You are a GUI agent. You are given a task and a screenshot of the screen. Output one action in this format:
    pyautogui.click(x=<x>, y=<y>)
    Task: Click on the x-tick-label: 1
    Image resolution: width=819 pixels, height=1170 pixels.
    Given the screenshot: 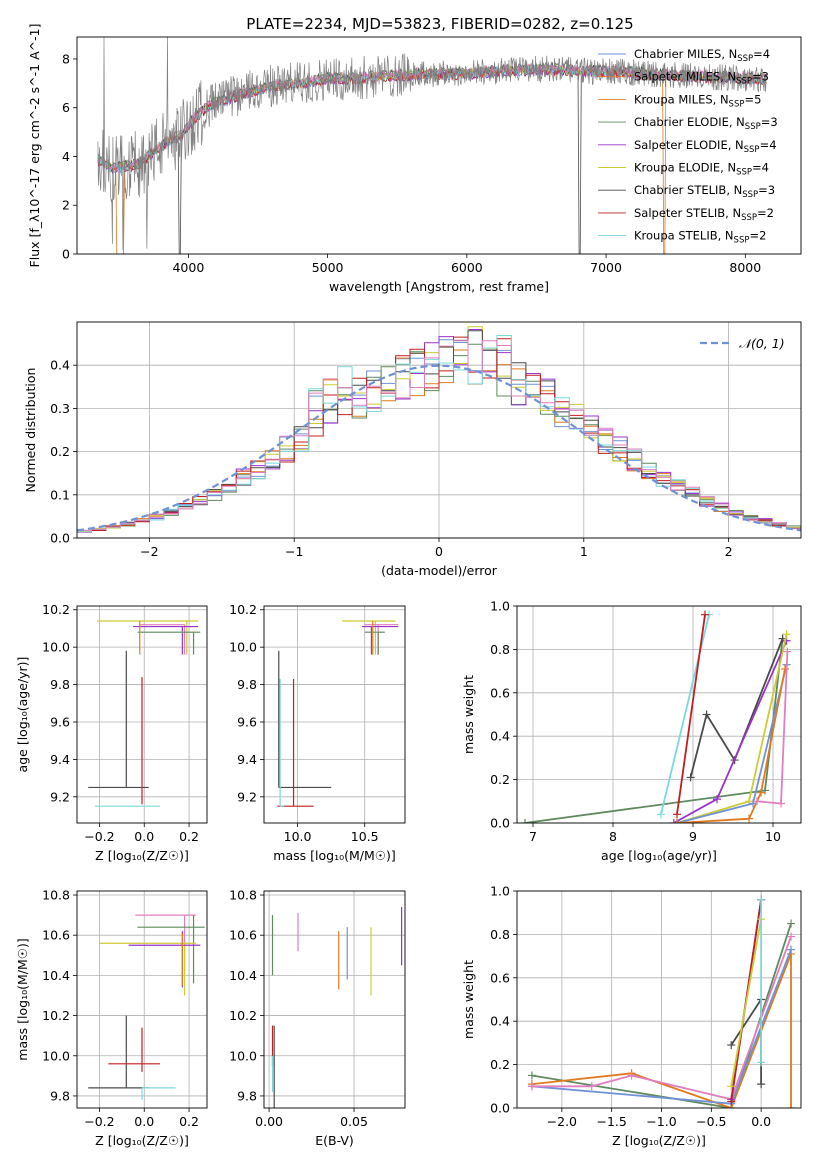 What is the action you would take?
    pyautogui.click(x=584, y=551)
    